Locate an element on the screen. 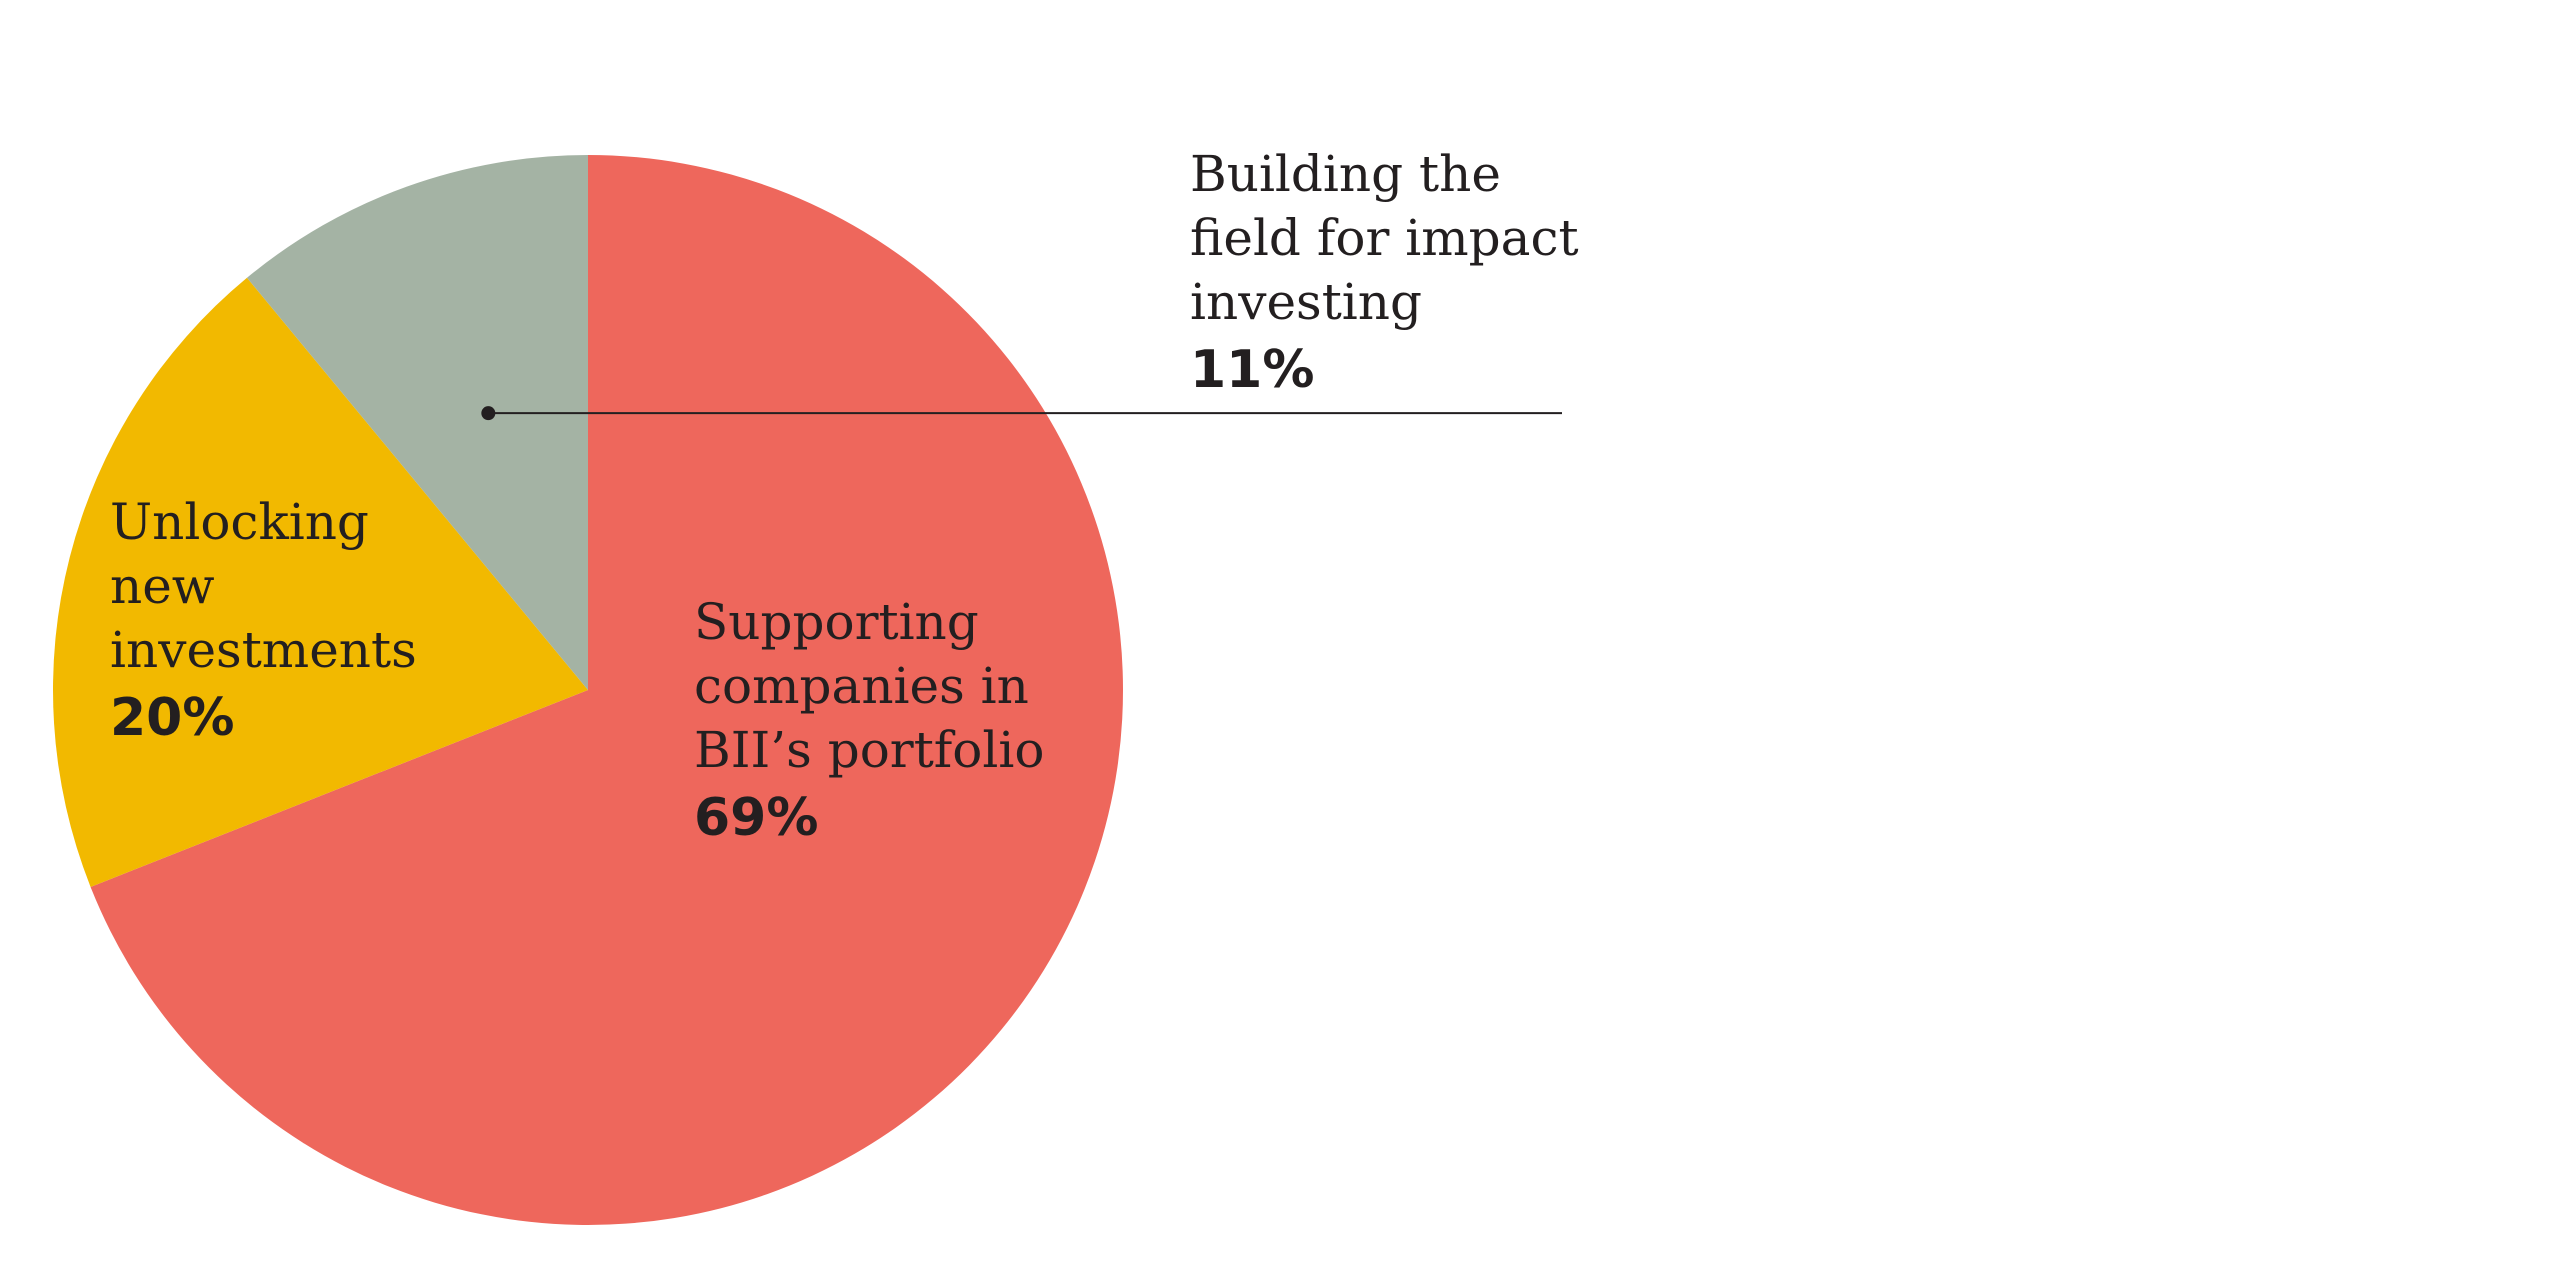 This screenshot has width=2560, height=1273. callout-leader is located at coordinates (1021, 413).